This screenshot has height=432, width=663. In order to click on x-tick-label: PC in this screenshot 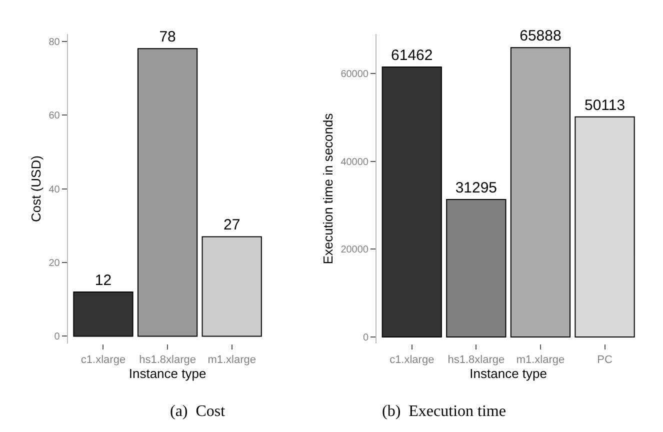, I will do `click(604, 360)`.